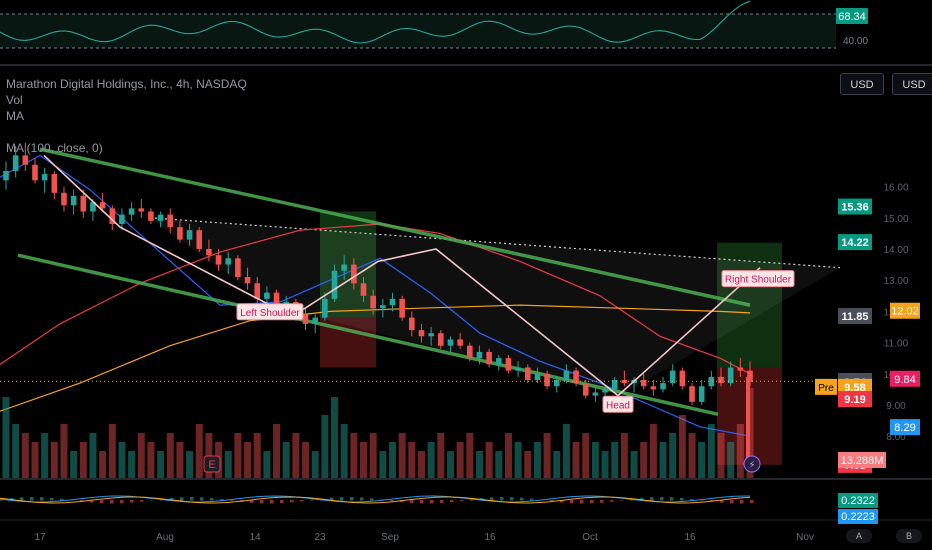  Describe the element at coordinates (909, 536) in the screenshot. I see `log-scale-badge: B` at that location.